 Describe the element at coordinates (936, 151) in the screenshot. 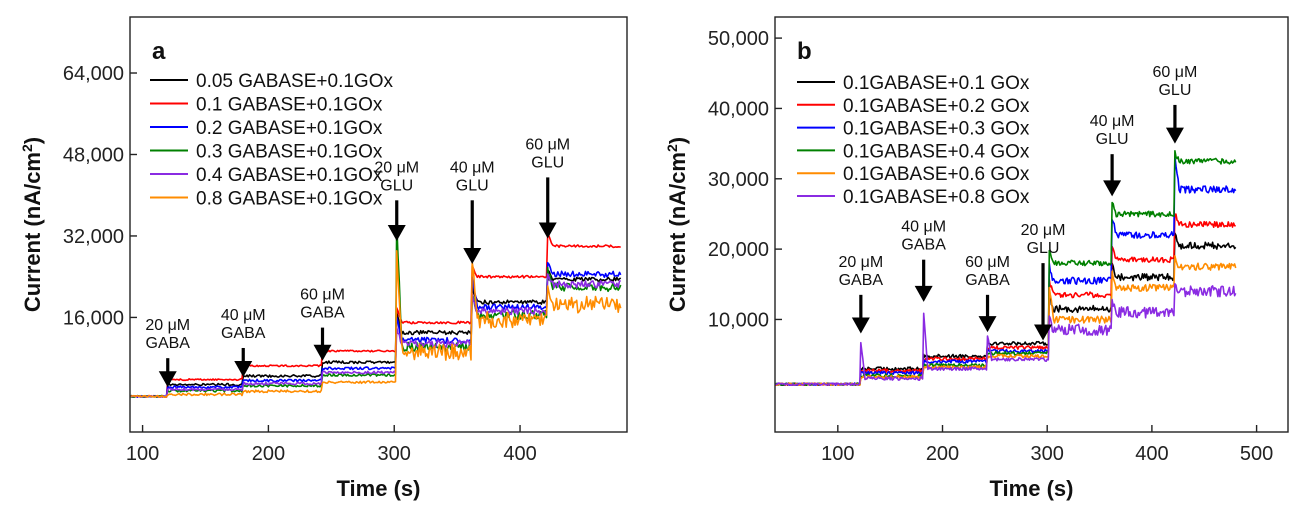

I see `legend-label: 0.1GABASE+0.4 GOx` at that location.